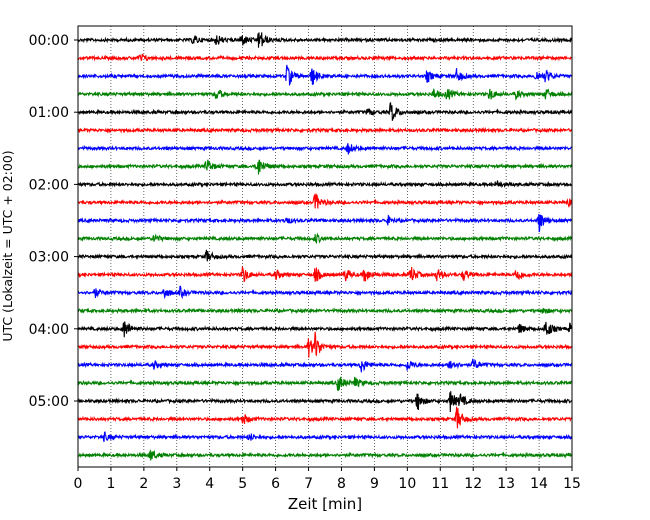 This screenshot has width=650, height=520. I want to click on x-tick-label: 8, so click(341, 484).